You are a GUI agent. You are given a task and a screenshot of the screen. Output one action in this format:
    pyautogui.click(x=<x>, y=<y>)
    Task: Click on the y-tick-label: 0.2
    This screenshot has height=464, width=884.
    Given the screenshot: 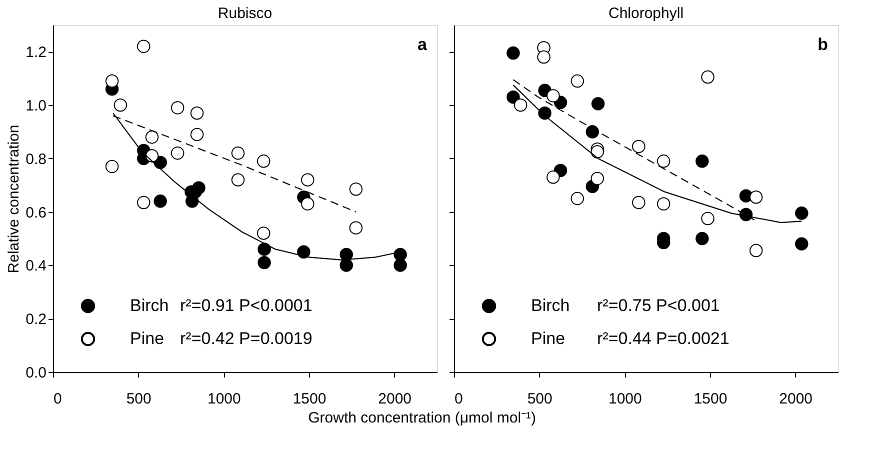 What is the action you would take?
    pyautogui.click(x=36, y=319)
    